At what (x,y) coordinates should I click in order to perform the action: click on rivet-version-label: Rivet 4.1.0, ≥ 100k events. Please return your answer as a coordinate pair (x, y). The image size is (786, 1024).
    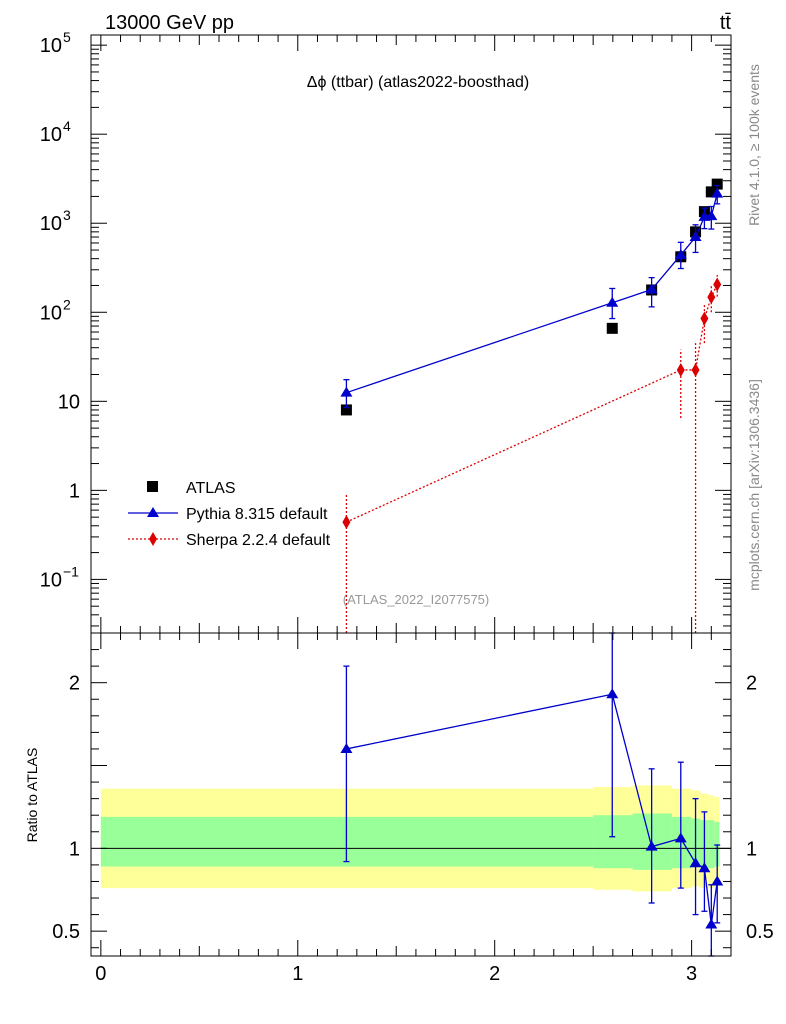
    Looking at the image, I should click on (754, 145).